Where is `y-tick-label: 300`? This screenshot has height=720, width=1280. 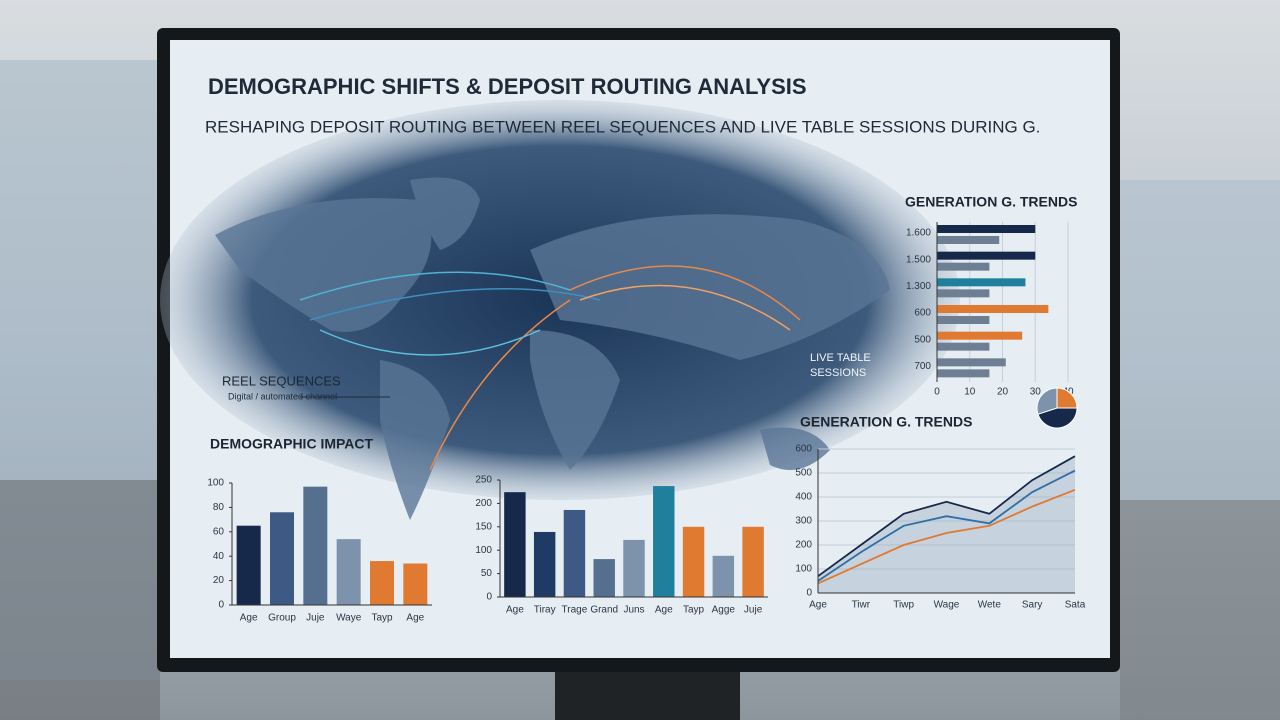 y-tick-label: 300 is located at coordinates (803, 521).